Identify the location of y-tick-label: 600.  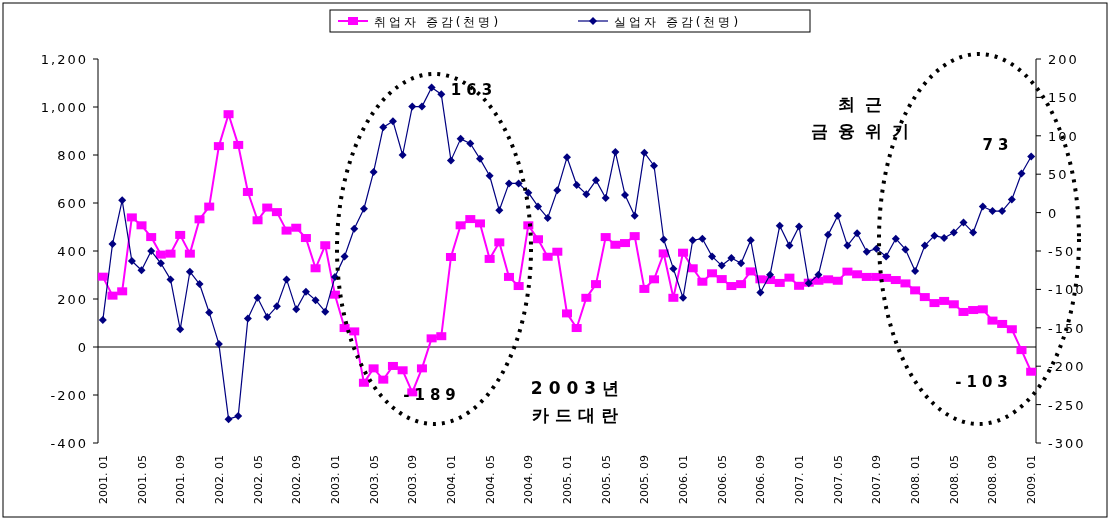
(72, 203).